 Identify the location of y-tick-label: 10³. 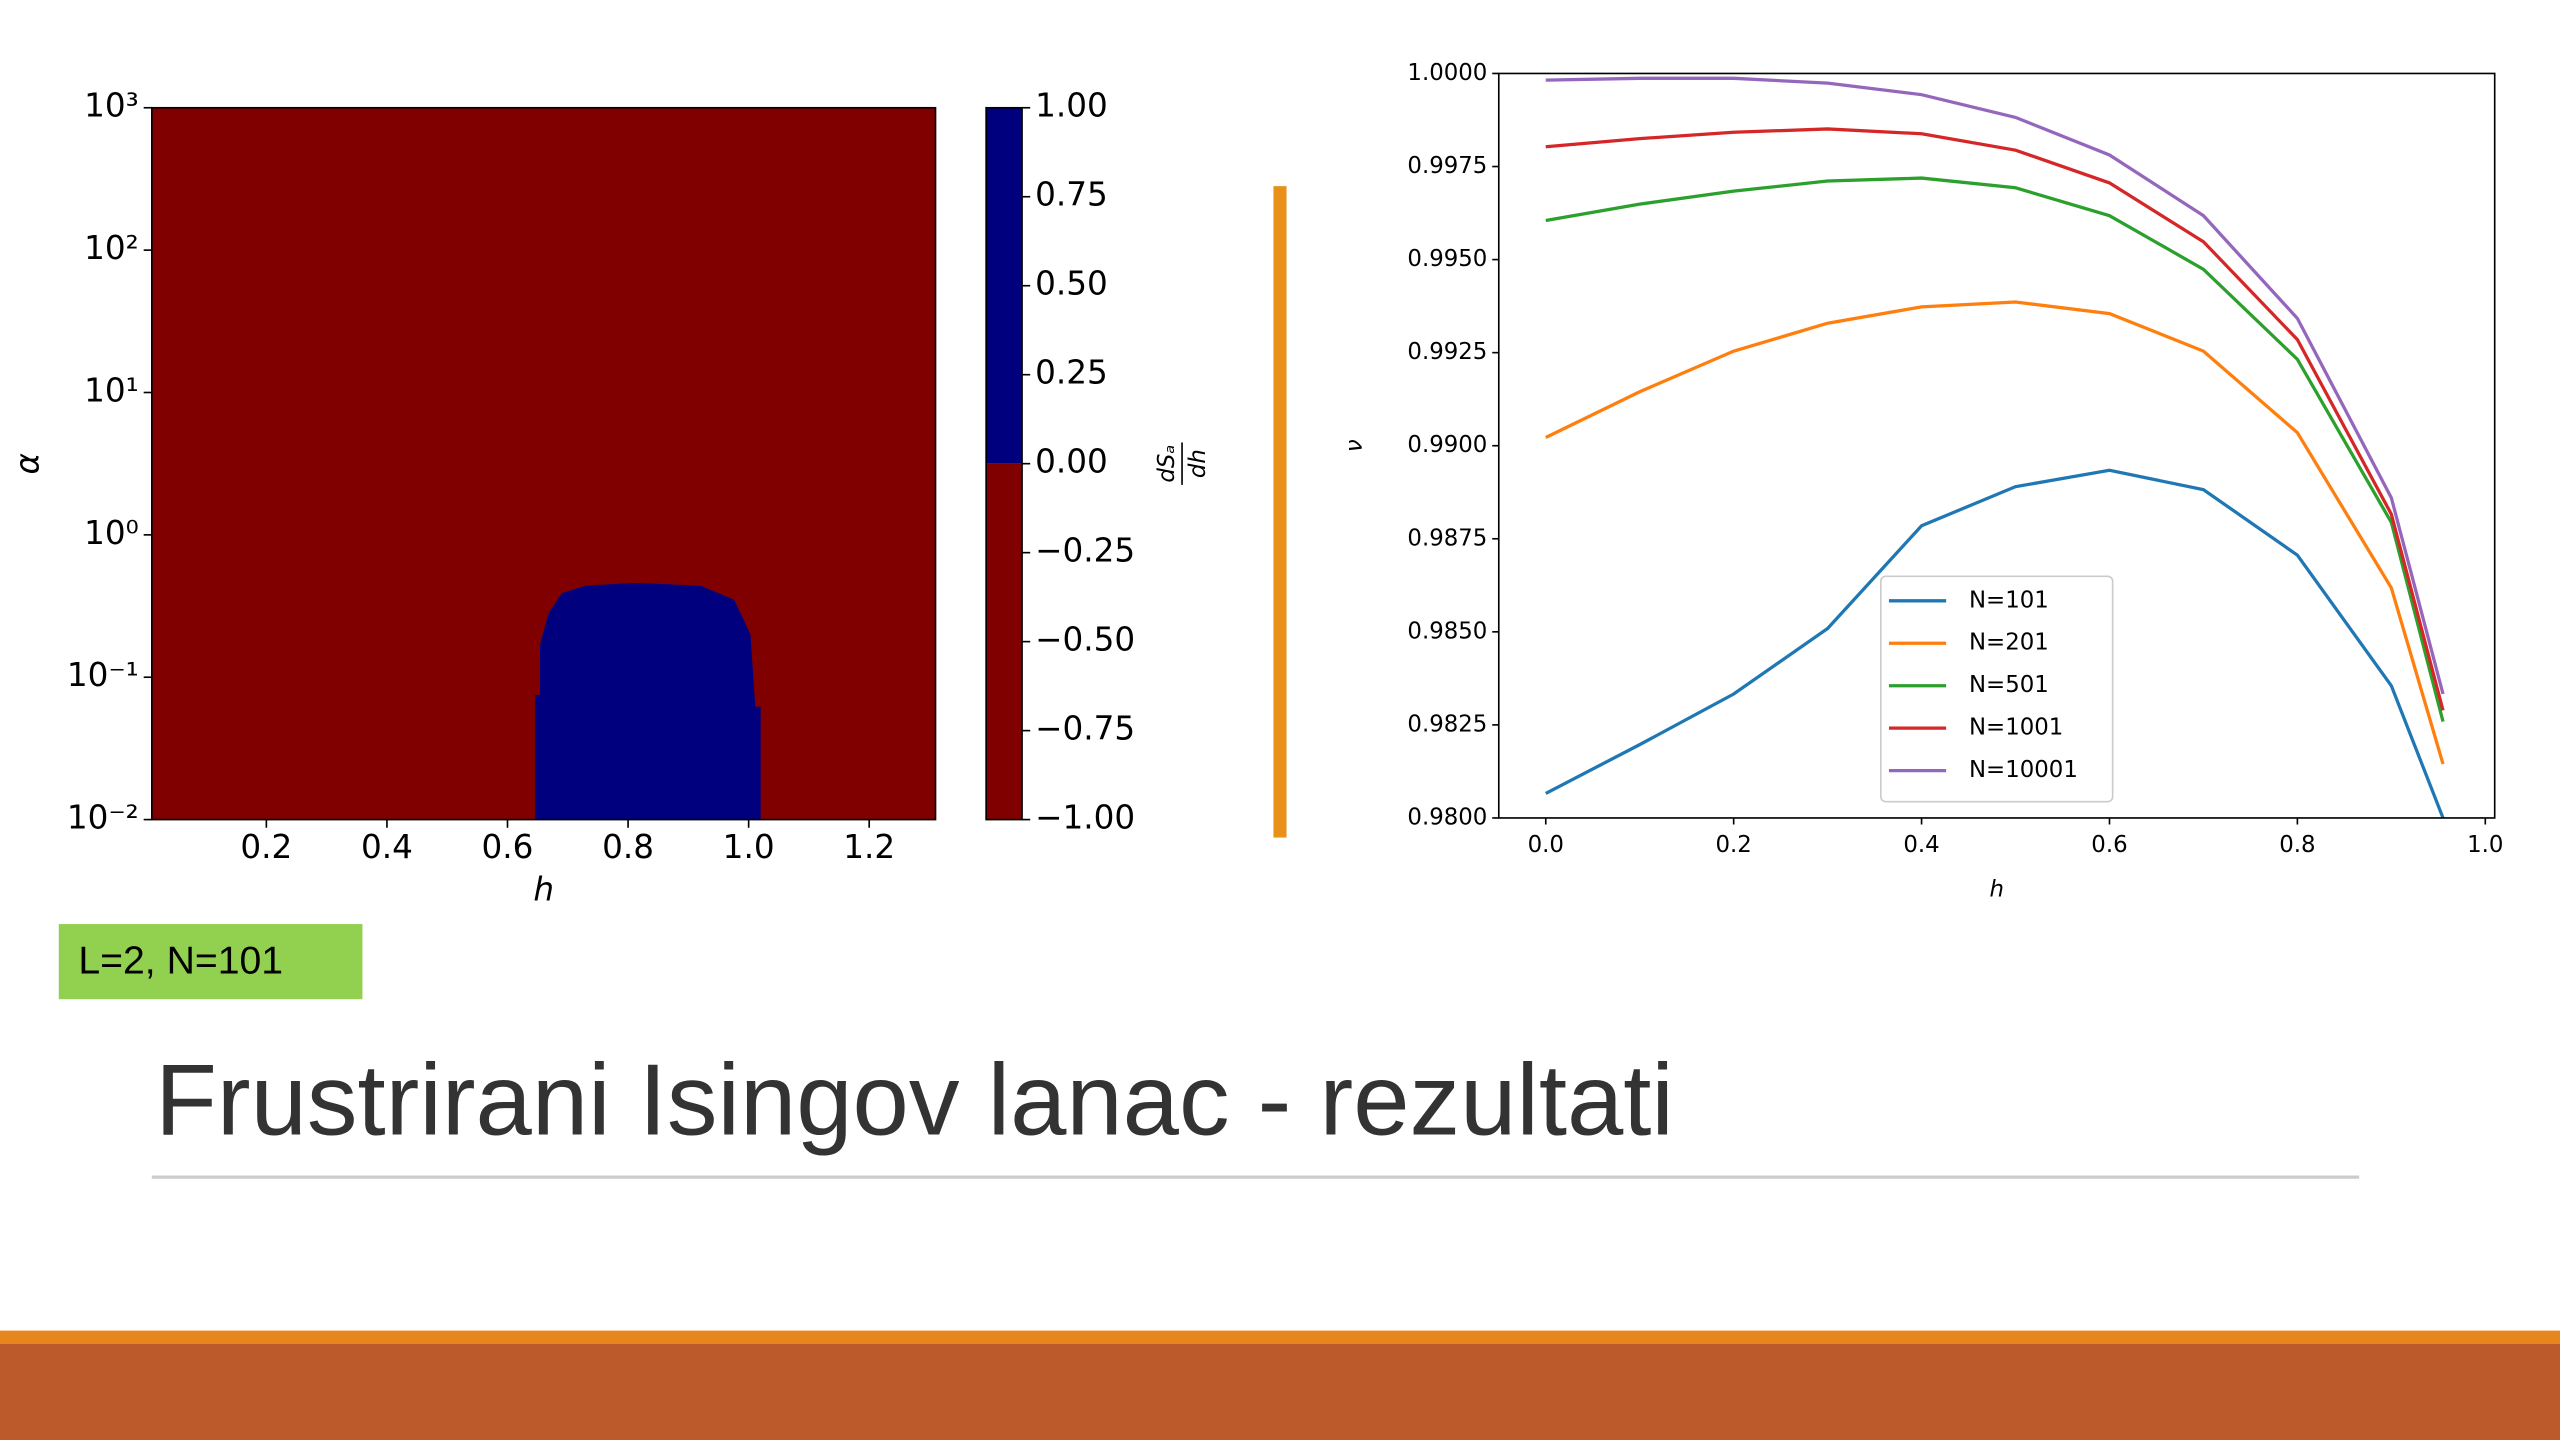
(111, 106).